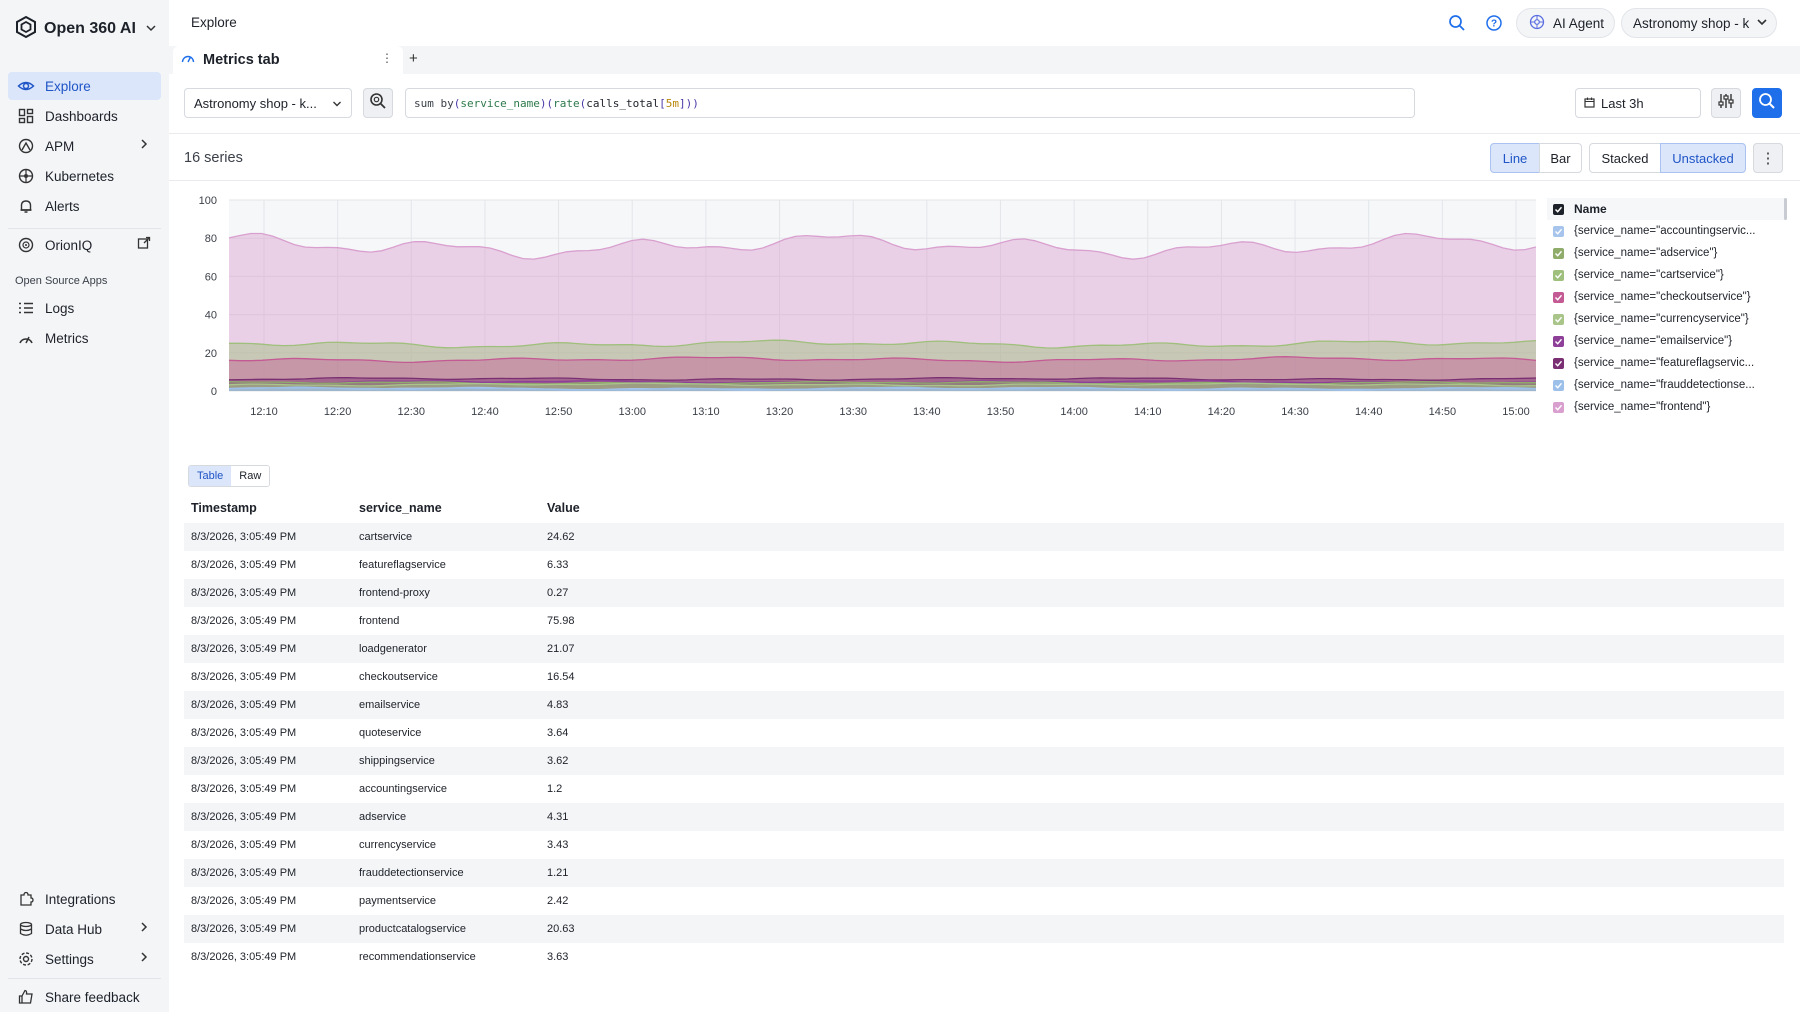 The image size is (1800, 1012). Describe the element at coordinates (558, 593) in the screenshot. I see `cell-value: 0.27` at that location.